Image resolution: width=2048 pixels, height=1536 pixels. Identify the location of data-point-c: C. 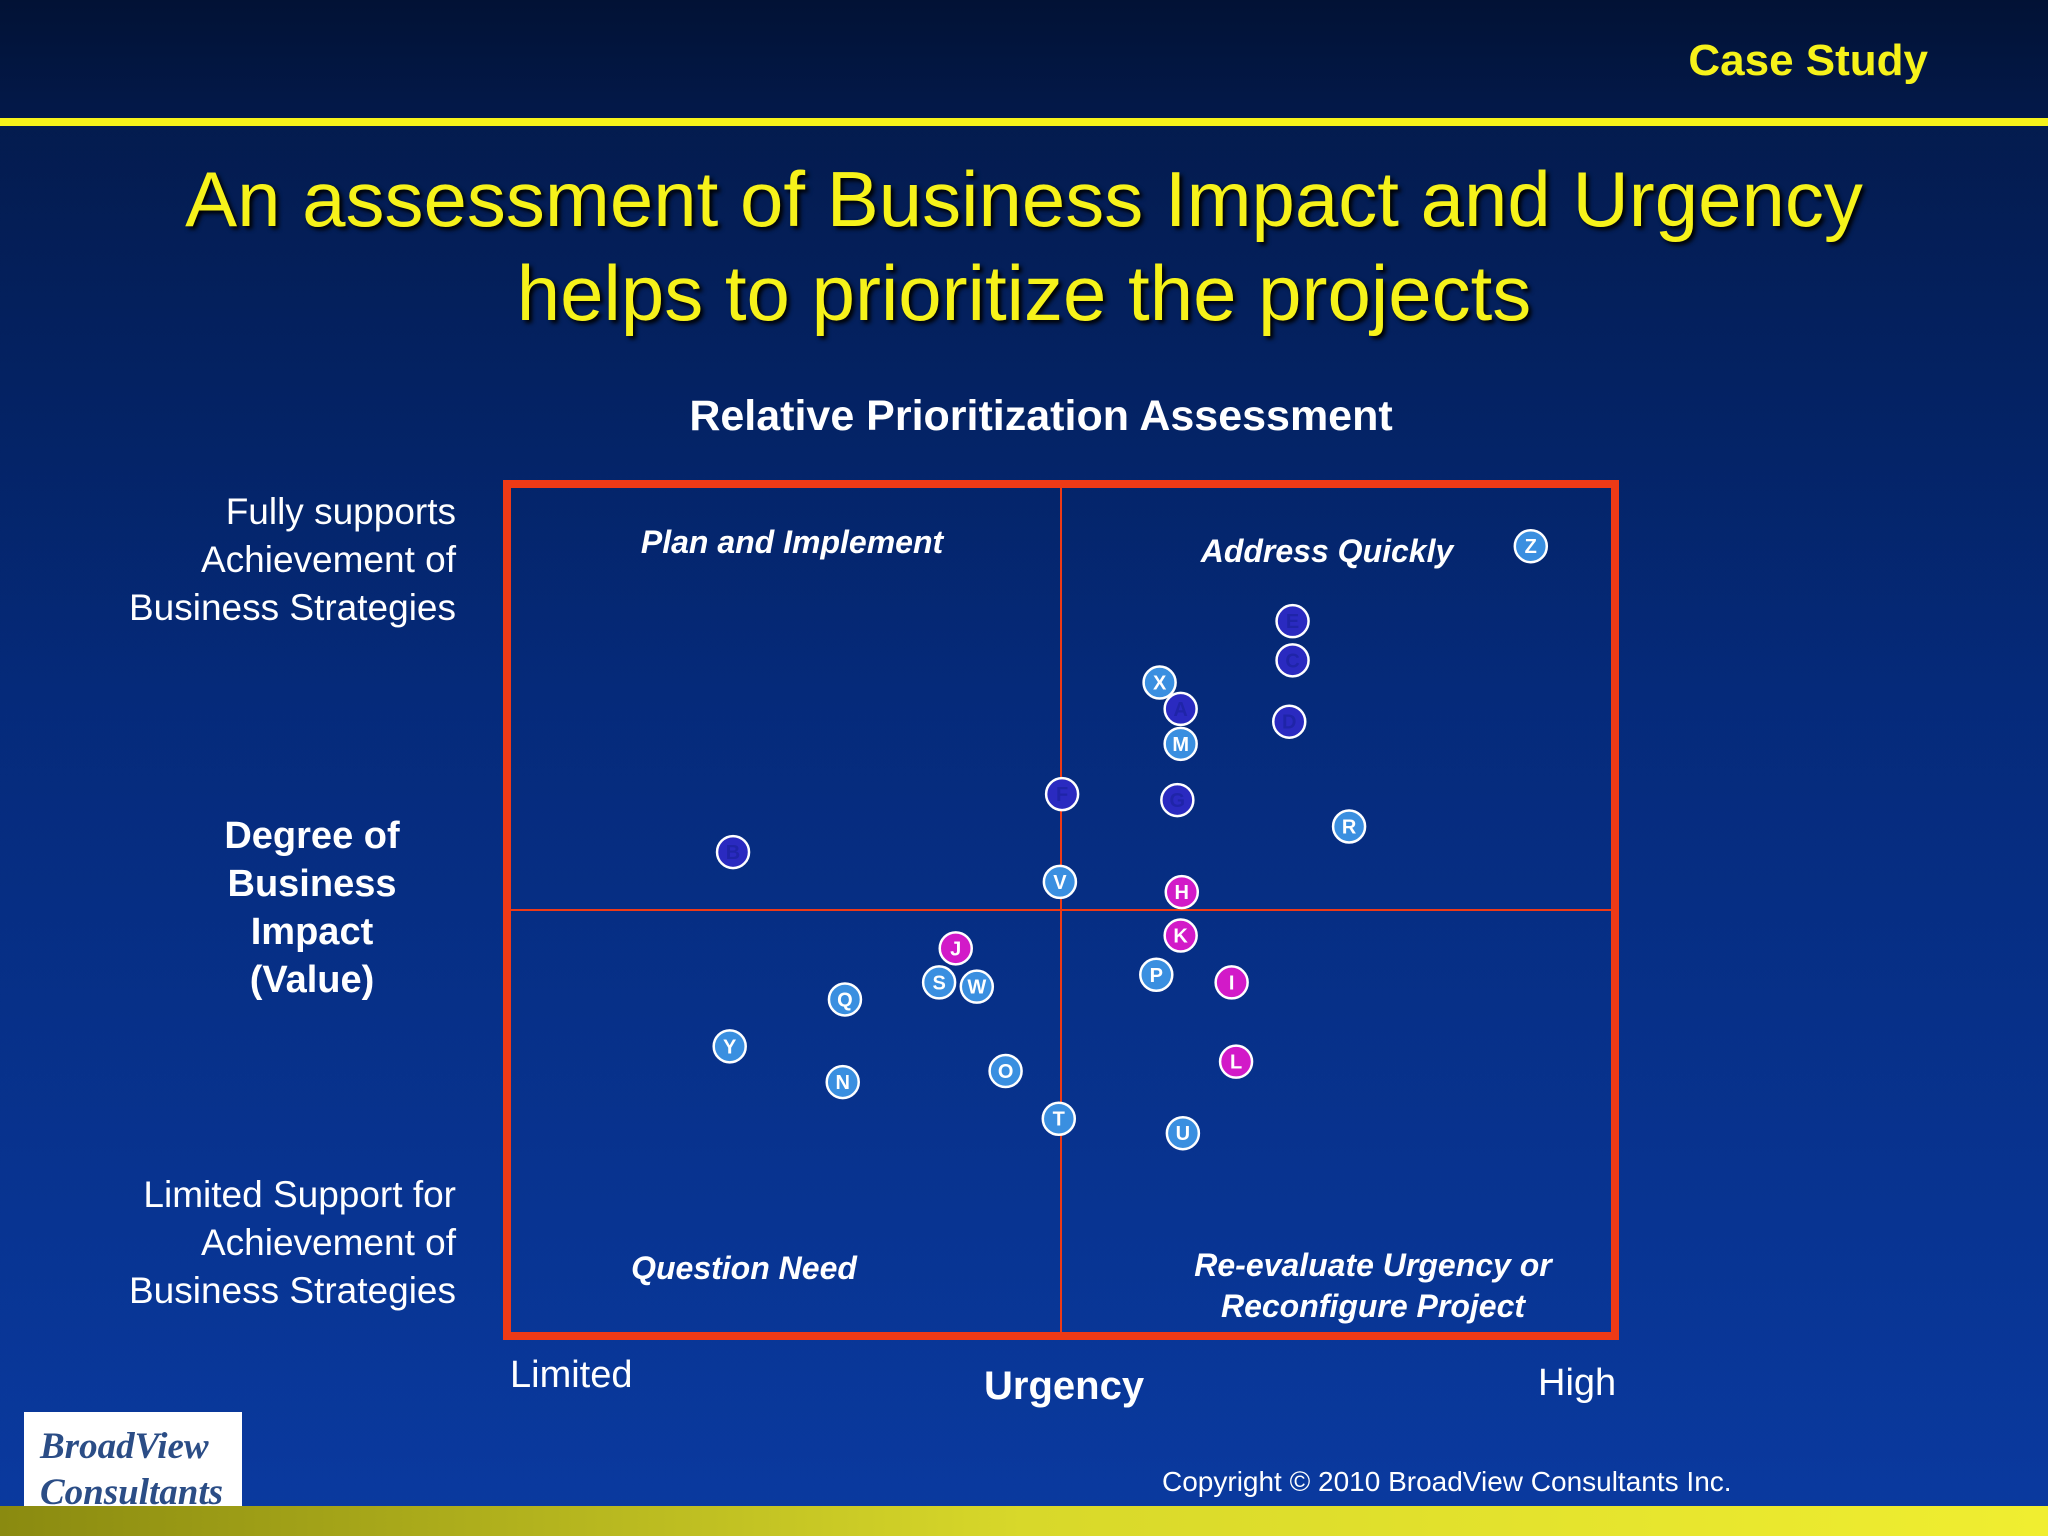
(1292, 660).